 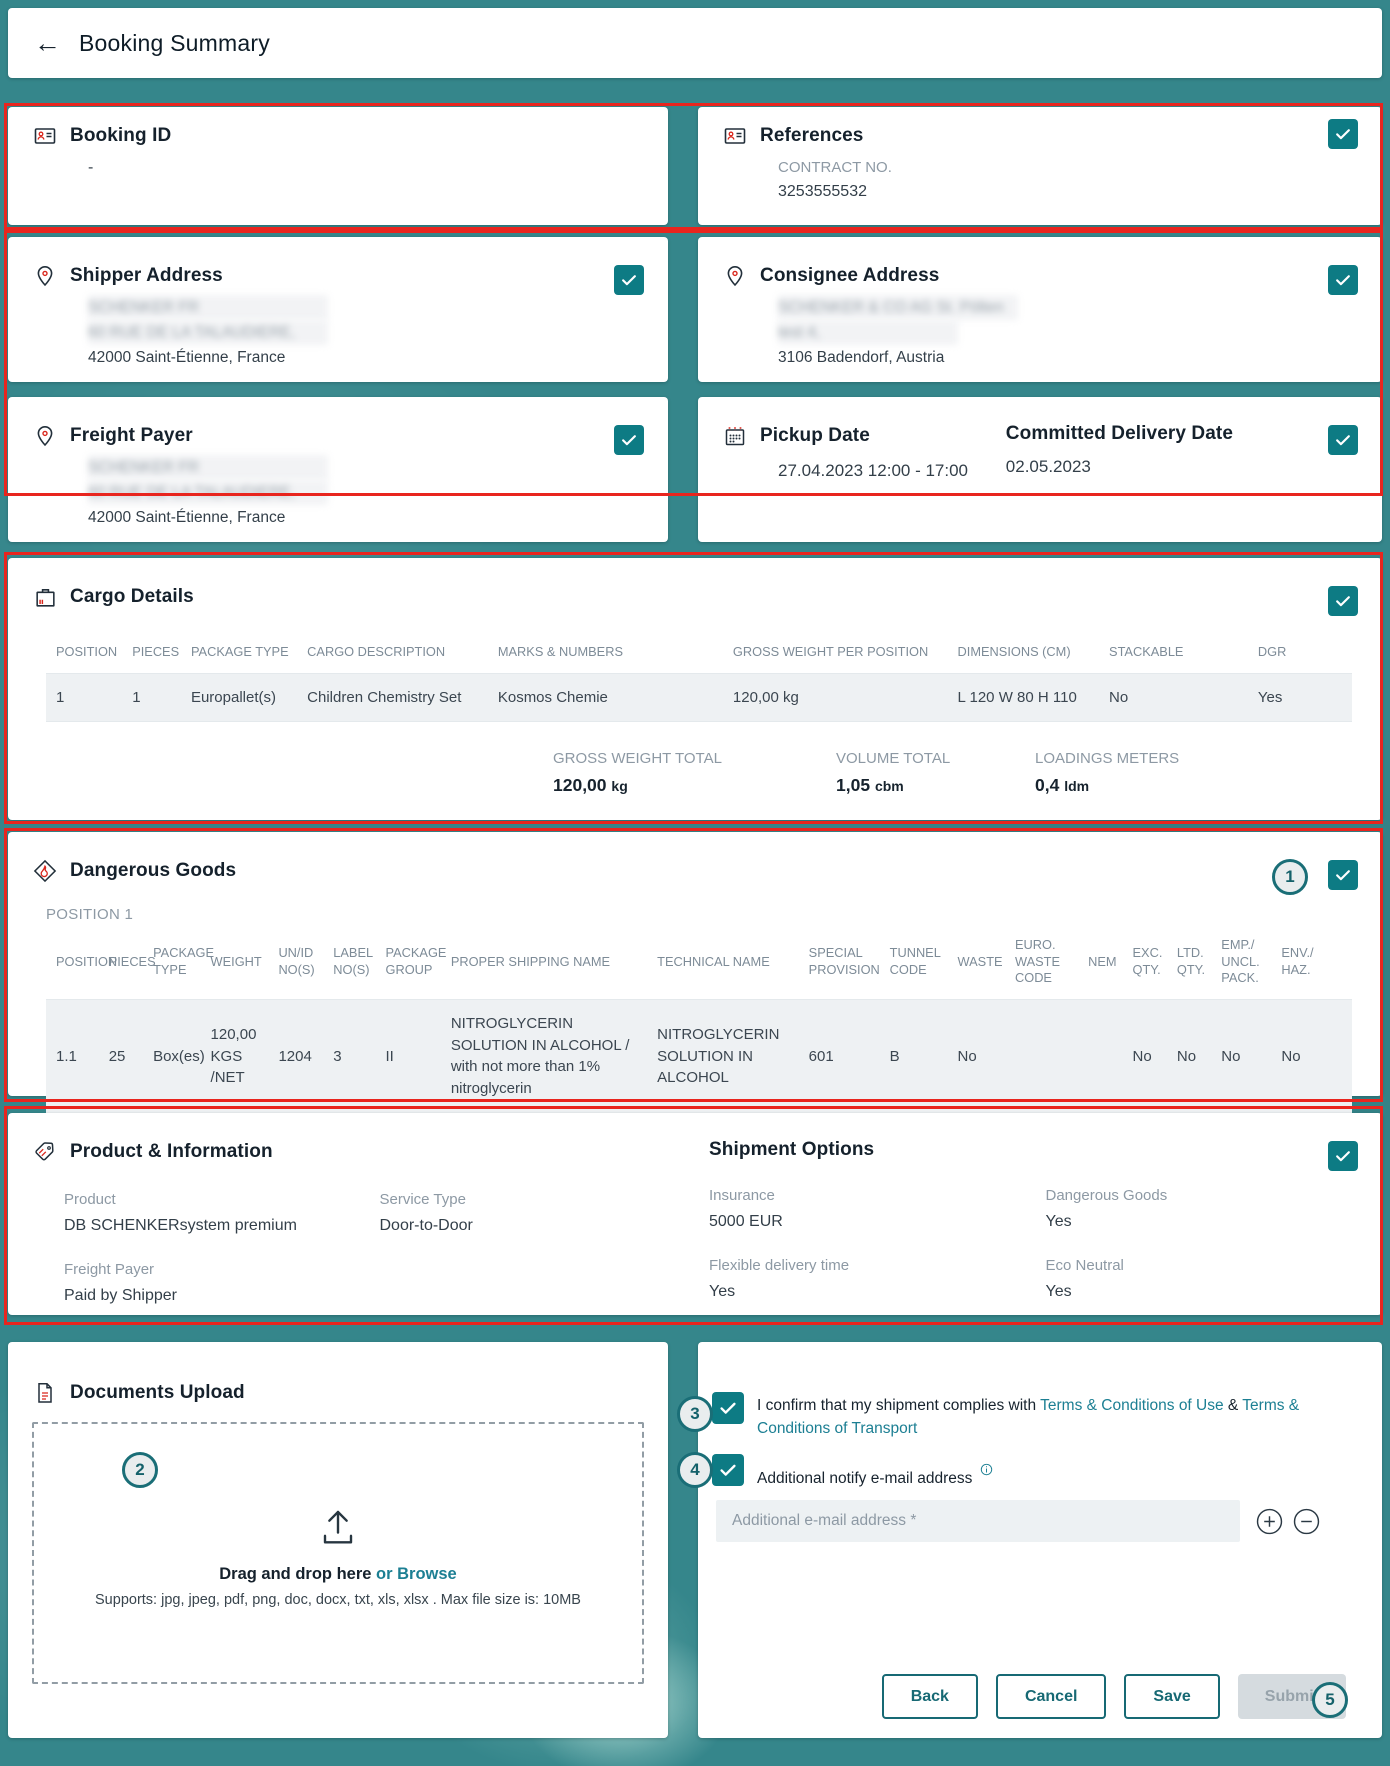 What do you see at coordinates (1297, 961) in the screenshot?
I see `column-header: ENV./ HAZ.` at bounding box center [1297, 961].